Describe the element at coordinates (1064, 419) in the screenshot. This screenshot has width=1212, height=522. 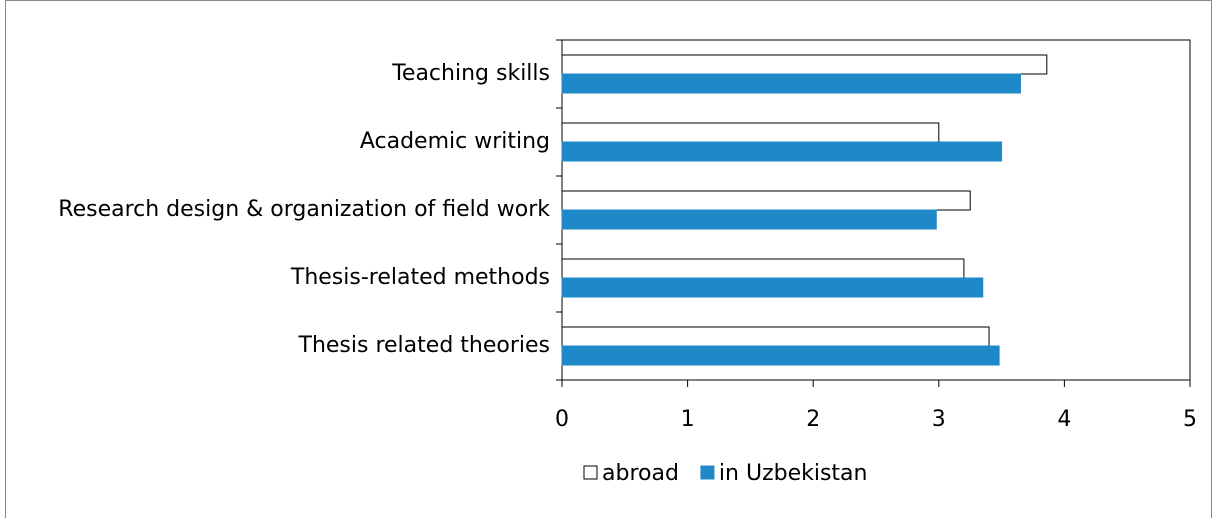
I see `x-tick-label: 4` at that location.